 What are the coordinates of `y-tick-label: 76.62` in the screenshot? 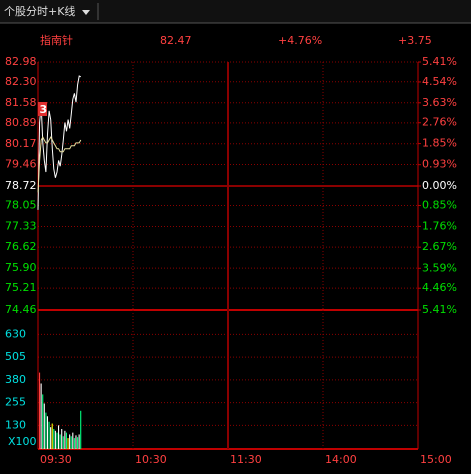 It's located at (21, 246).